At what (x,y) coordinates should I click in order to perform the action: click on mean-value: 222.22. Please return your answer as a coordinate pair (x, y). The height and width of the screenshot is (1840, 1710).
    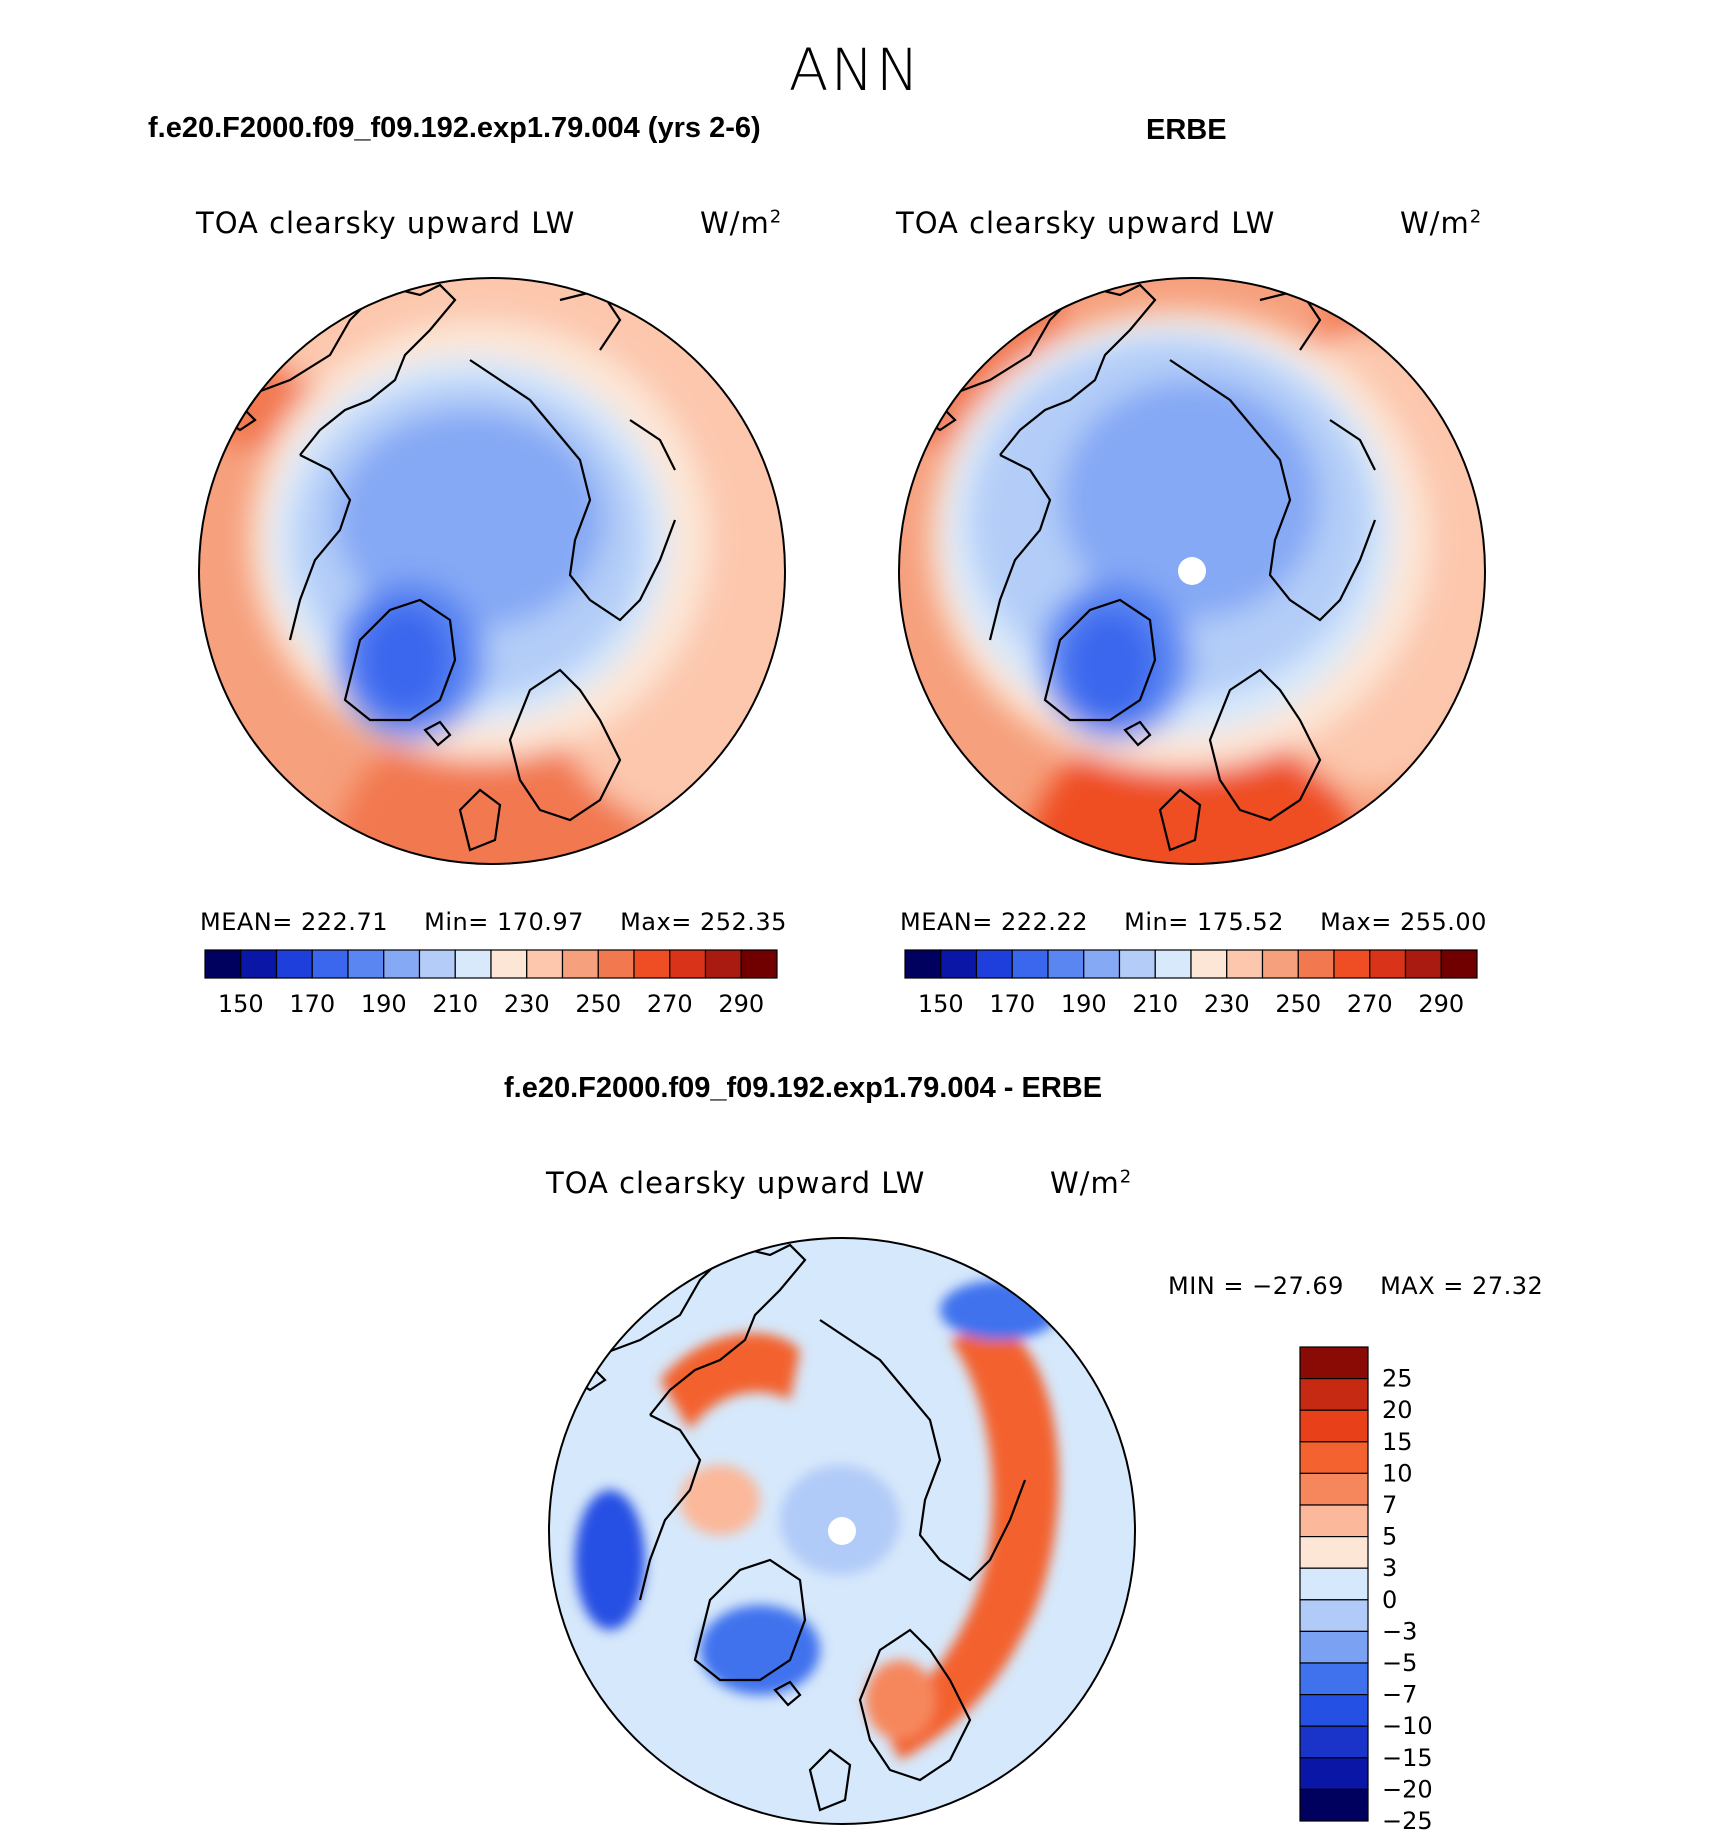
    Looking at the image, I should click on (1044, 922).